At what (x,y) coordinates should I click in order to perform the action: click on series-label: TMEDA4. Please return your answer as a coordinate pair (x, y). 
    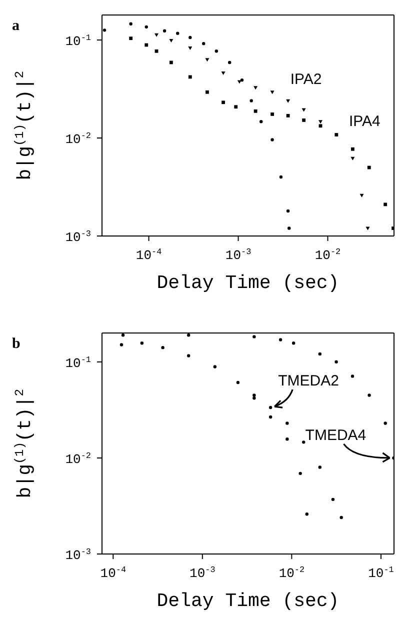
    Looking at the image, I should click on (335, 435).